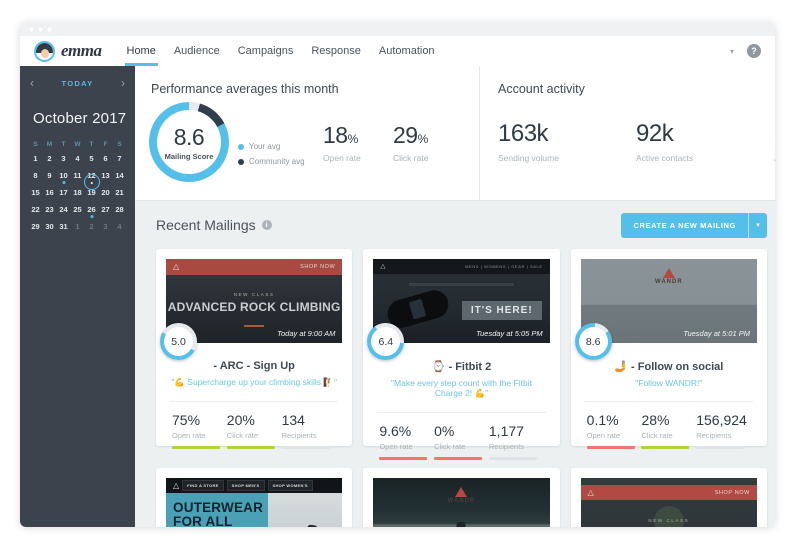 This screenshot has width=795, height=547. Describe the element at coordinates (35, 144) in the screenshot. I see `calendar-day-header: S` at that location.